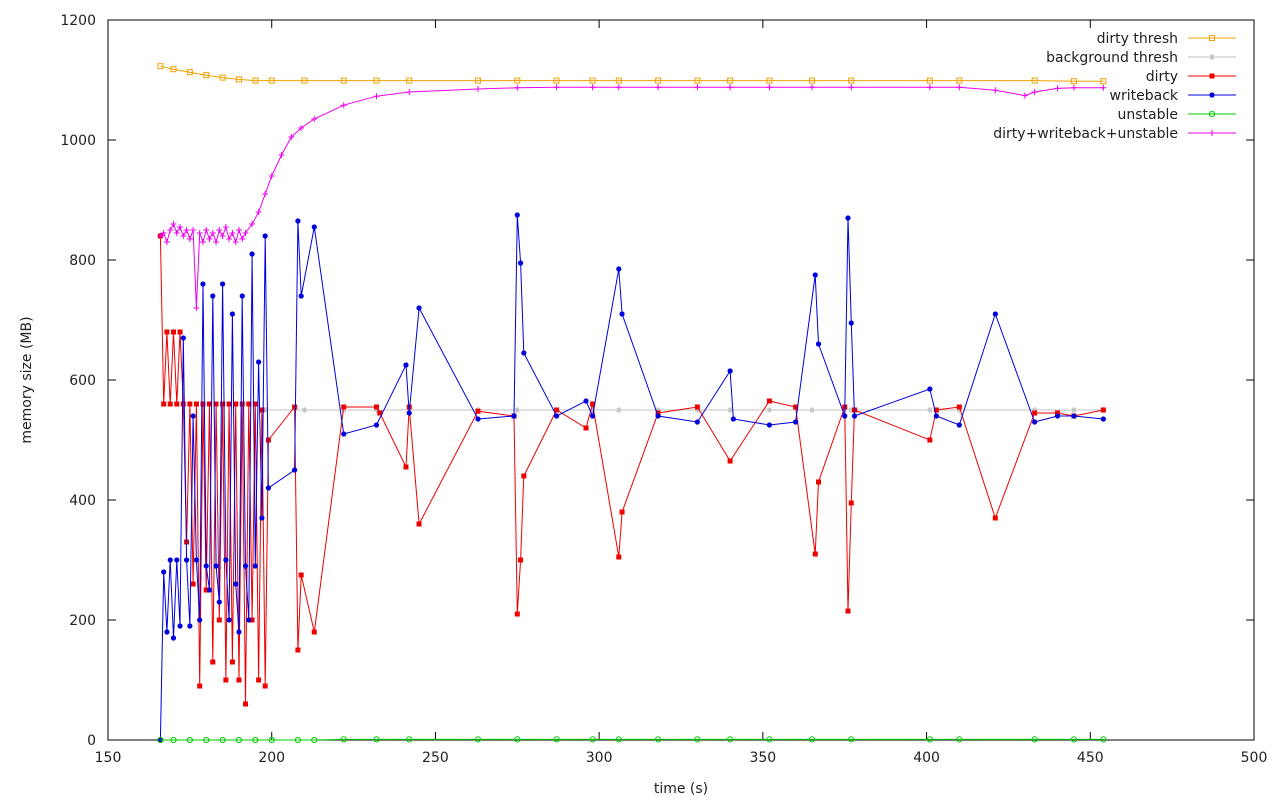  I want to click on y-tick-label: 800, so click(82, 261).